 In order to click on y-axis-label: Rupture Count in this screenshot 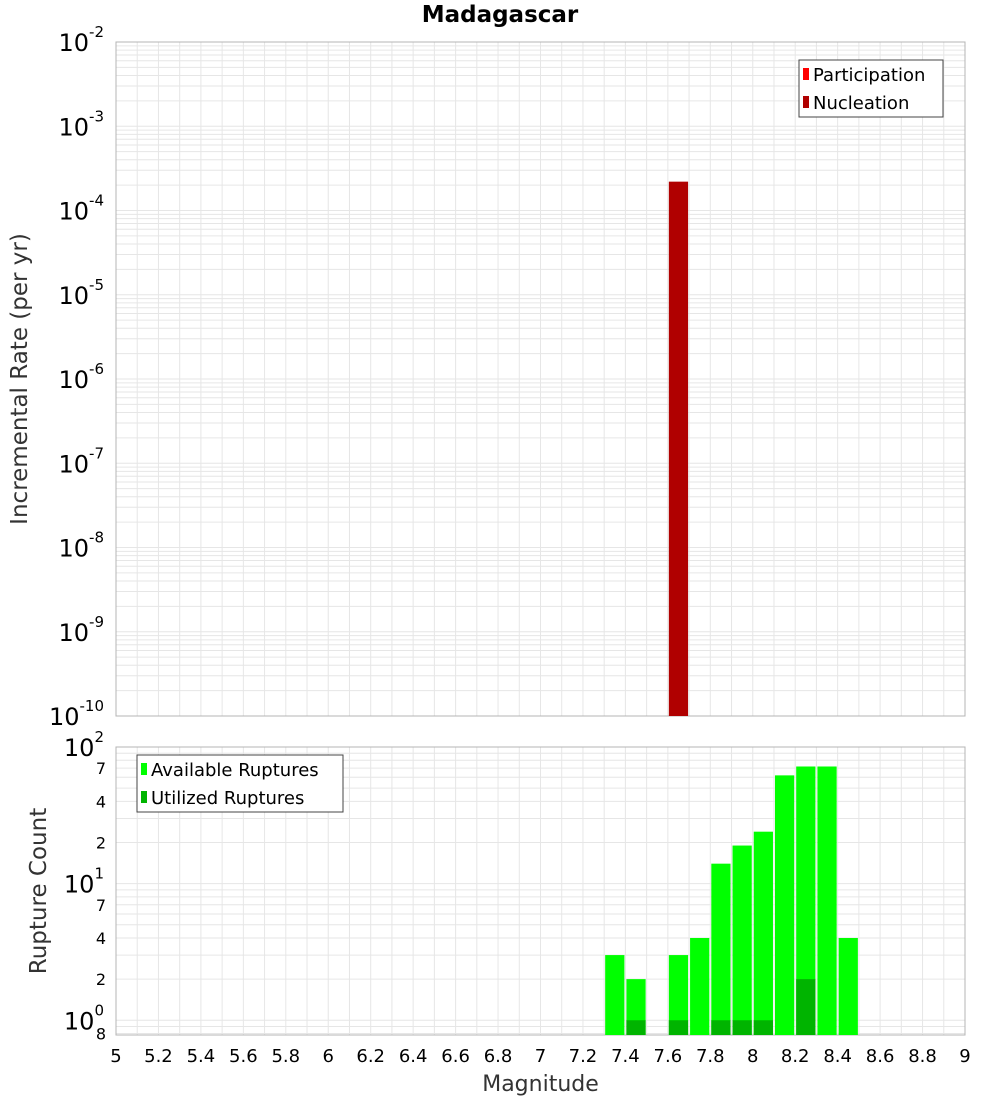, I will do `click(39, 891)`.